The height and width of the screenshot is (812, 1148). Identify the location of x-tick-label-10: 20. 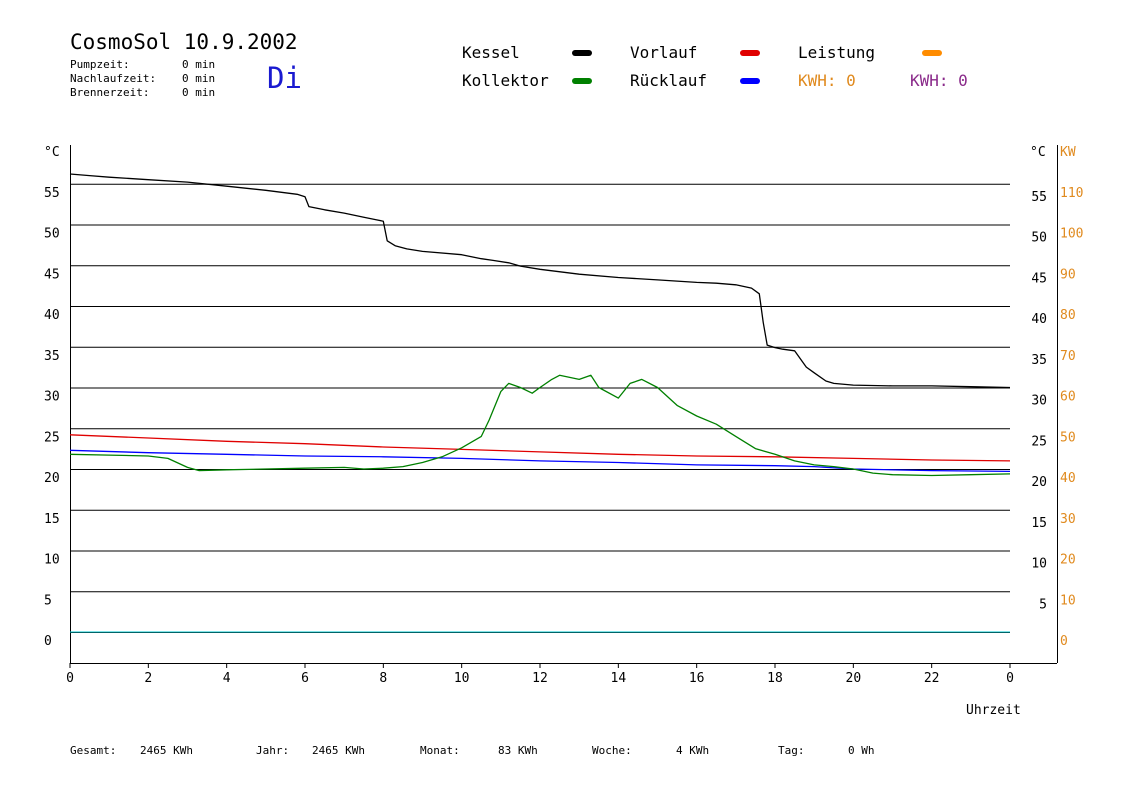
(854, 678).